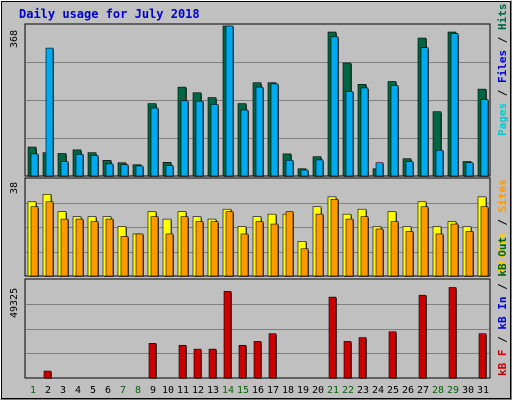  I want to click on day-label: 26, so click(408, 390).